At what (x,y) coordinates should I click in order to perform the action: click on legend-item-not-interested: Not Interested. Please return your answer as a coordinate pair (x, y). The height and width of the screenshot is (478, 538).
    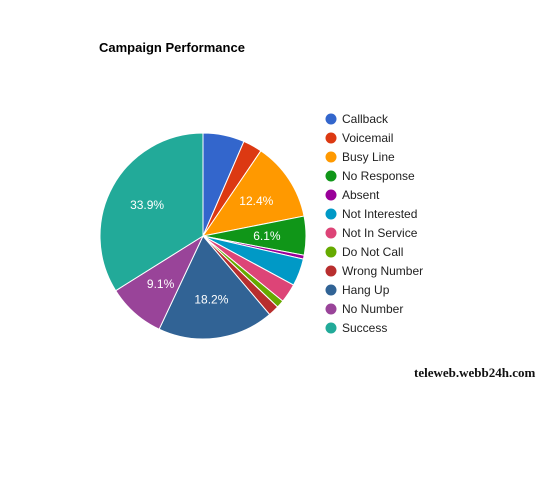
    Looking at the image, I should click on (371, 214).